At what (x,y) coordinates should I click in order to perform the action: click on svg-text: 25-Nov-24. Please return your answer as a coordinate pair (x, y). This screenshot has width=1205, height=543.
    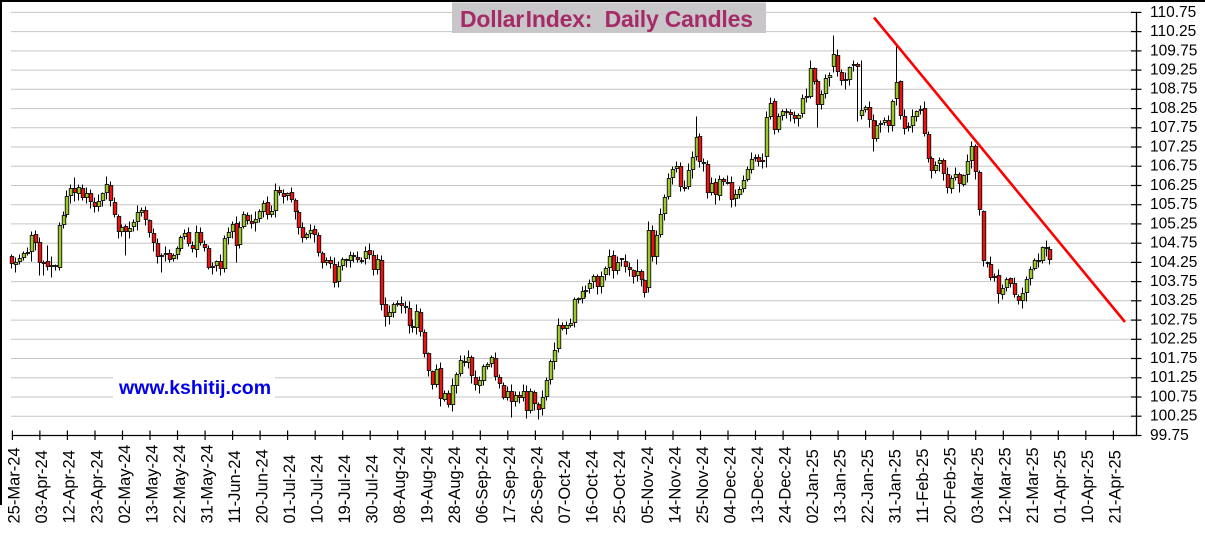
    Looking at the image, I should click on (703, 484).